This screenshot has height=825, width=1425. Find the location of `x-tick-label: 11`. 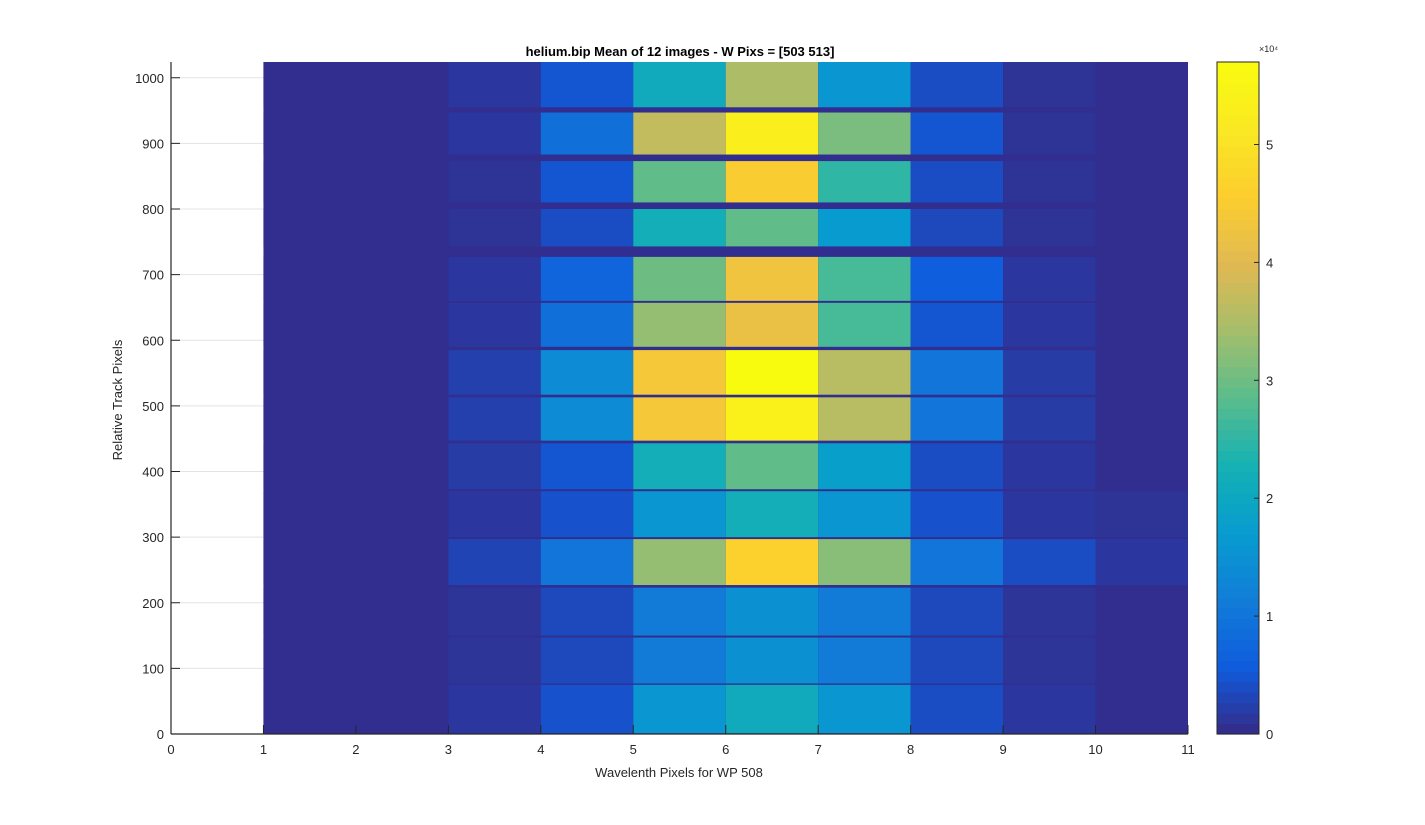

x-tick-label: 11 is located at coordinates (1188, 749).